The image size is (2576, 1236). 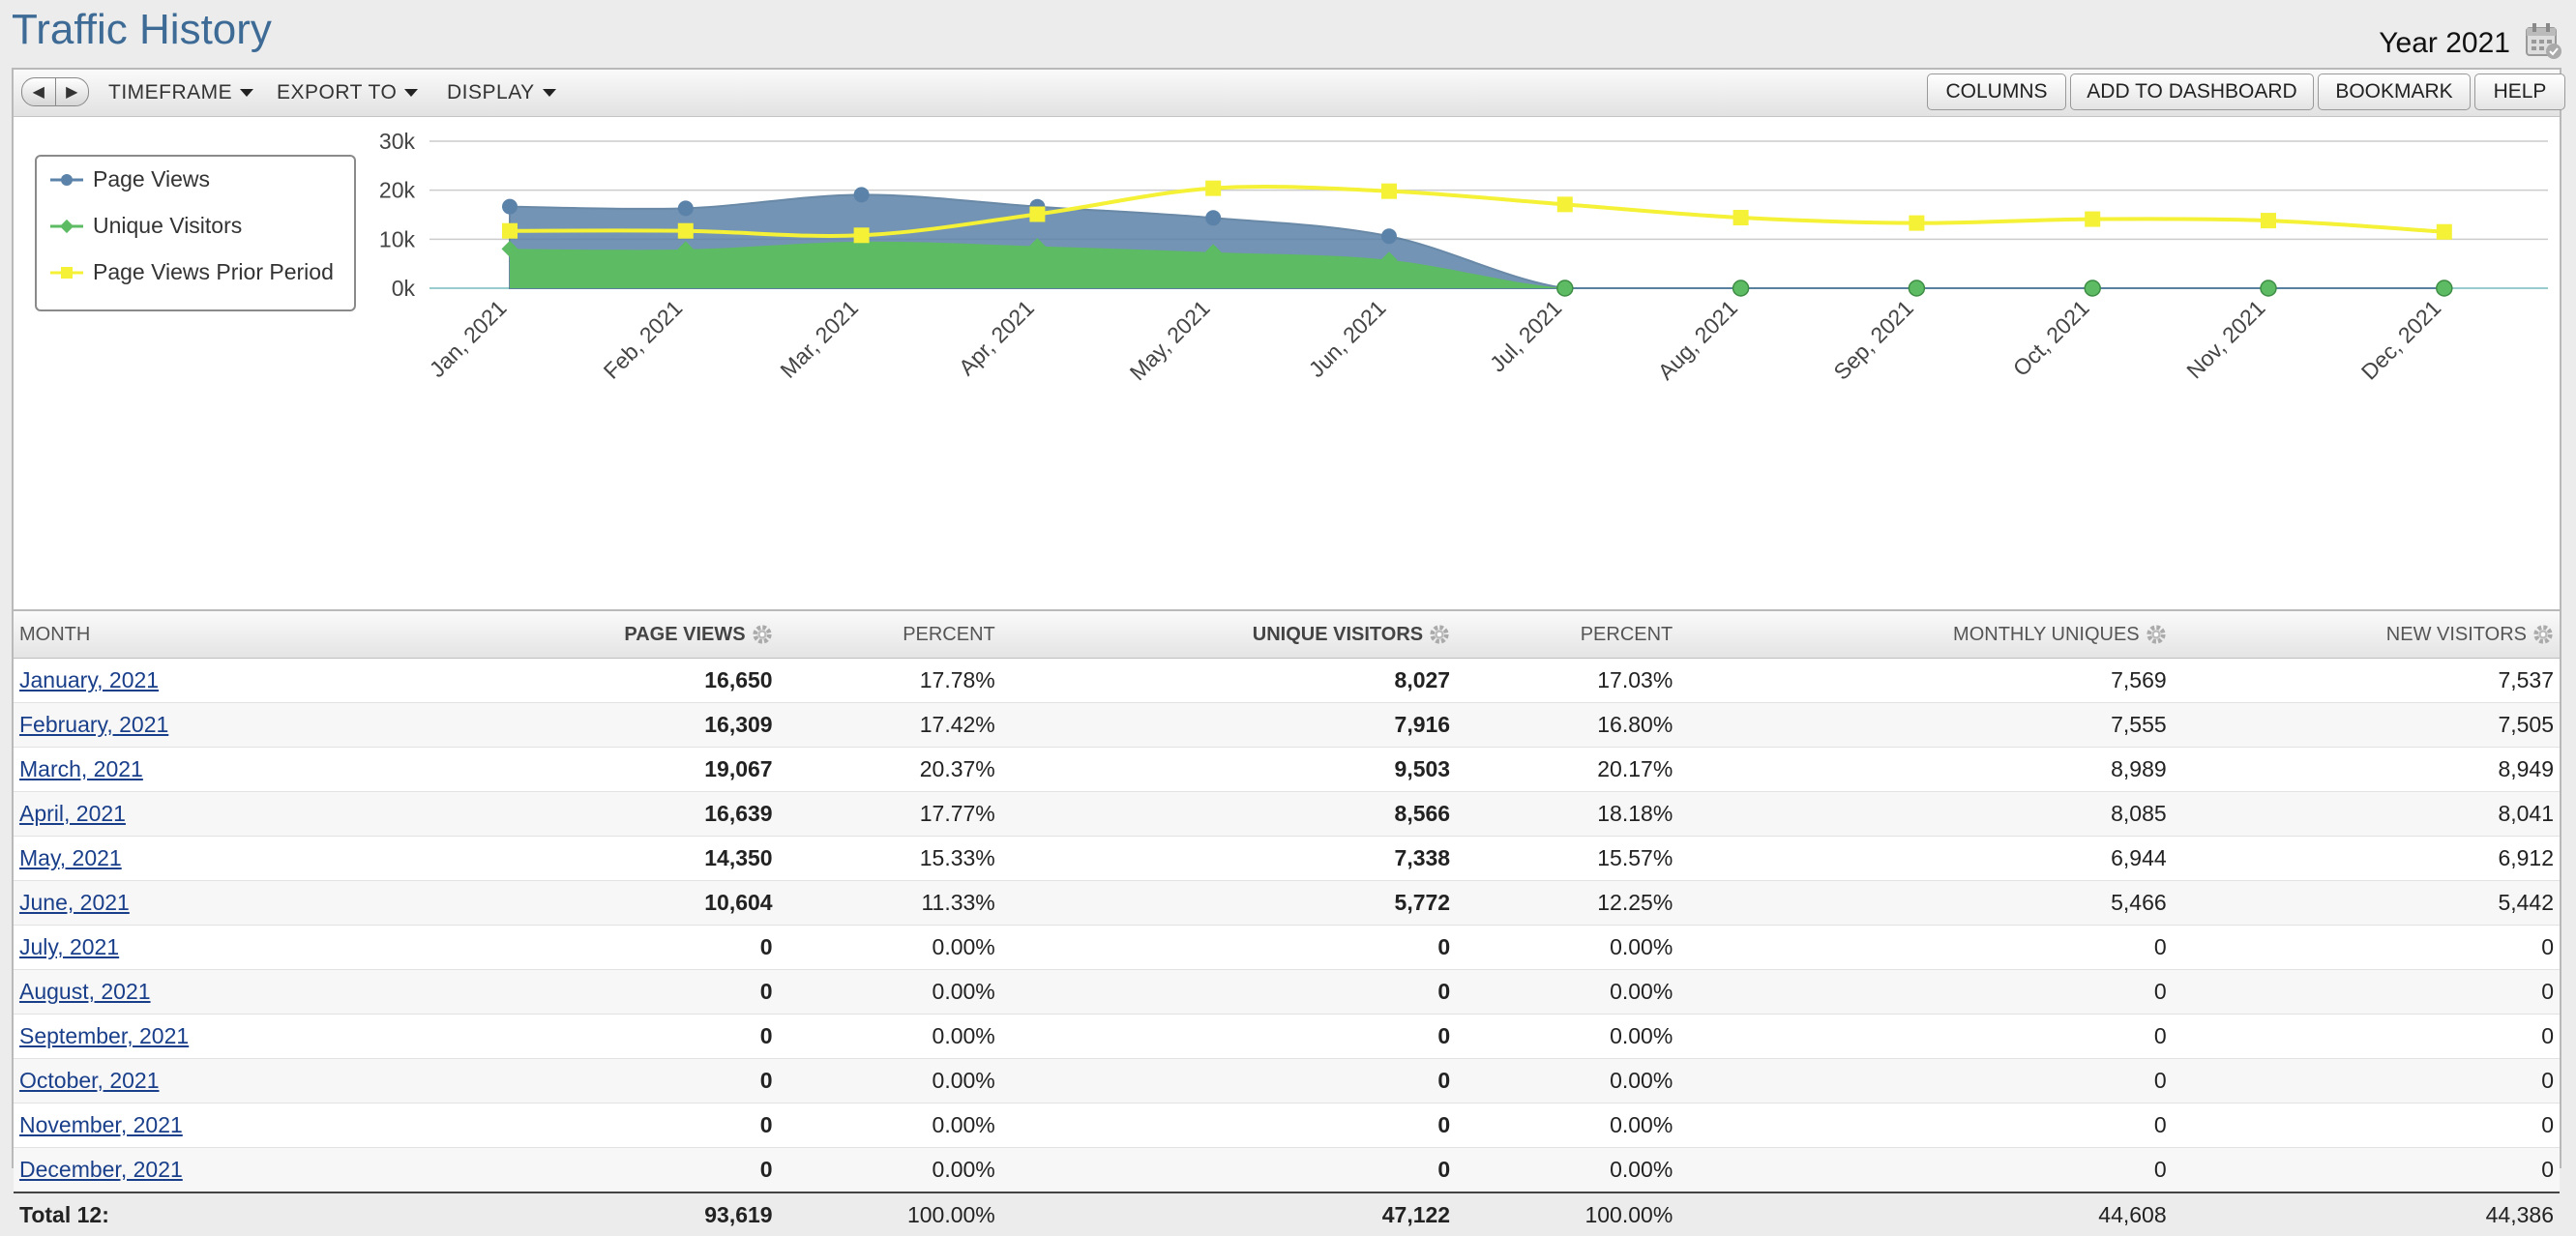 I want to click on month-link: April, 2021, so click(x=72, y=813).